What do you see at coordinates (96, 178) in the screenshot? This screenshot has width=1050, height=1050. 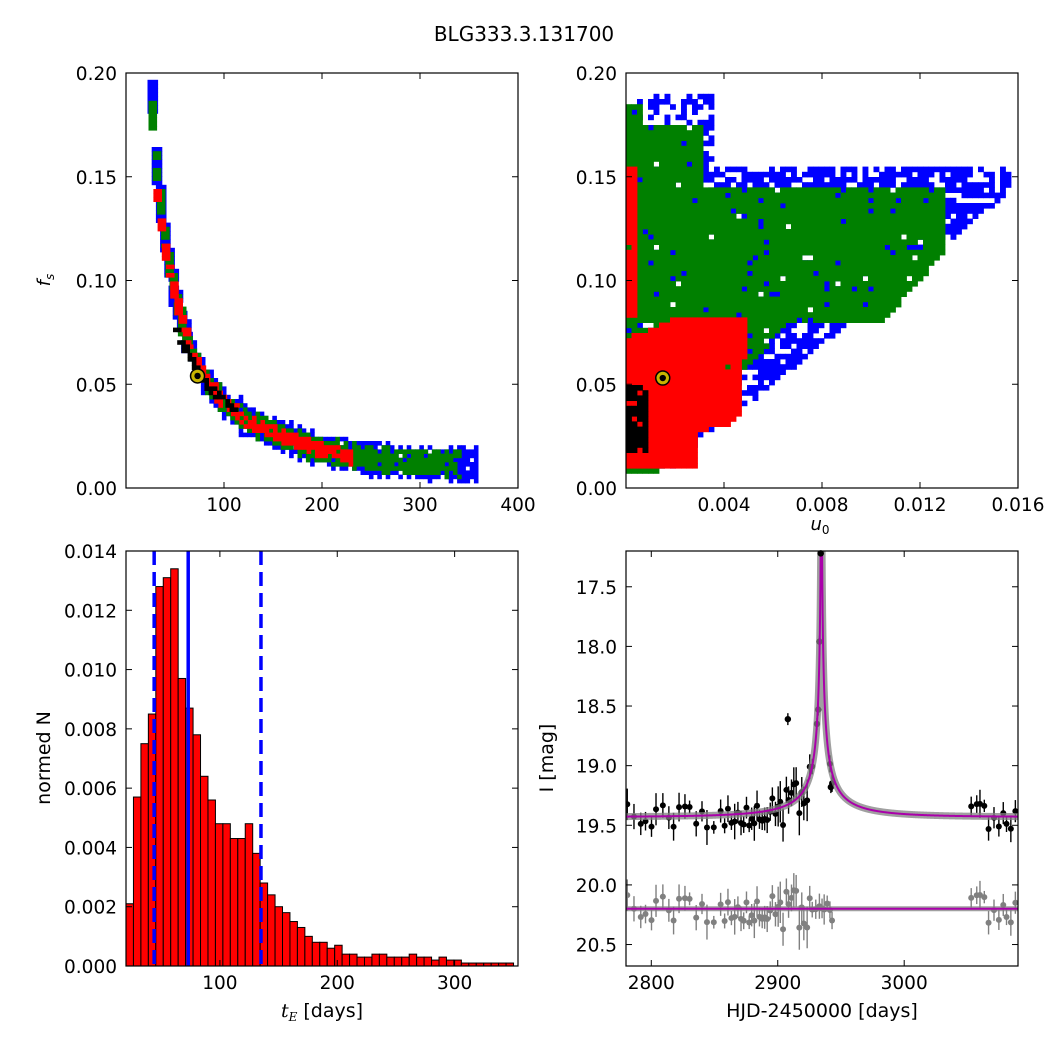 I see `y-tick-label: 0.15` at bounding box center [96, 178].